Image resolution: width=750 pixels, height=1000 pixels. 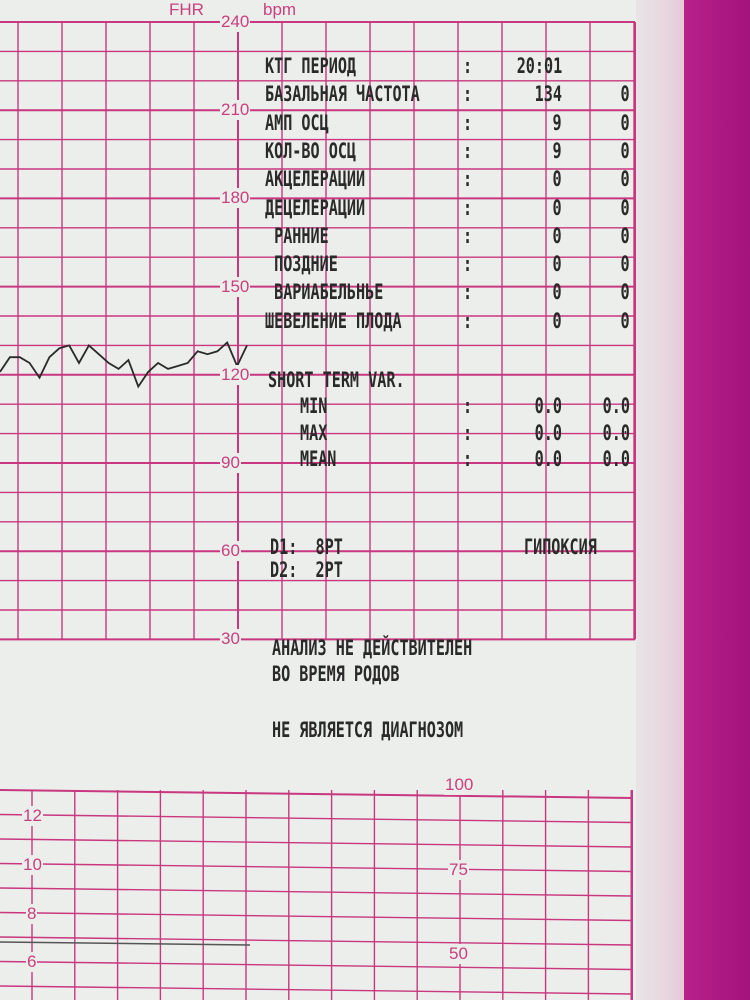 What do you see at coordinates (301, 264) in the screenshot?
I see `row-label: ПОЗДНИЕ` at bounding box center [301, 264].